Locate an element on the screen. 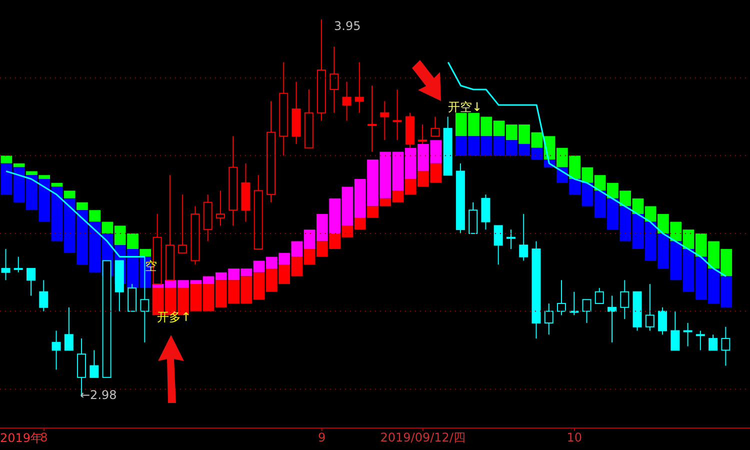 Image resolution: width=750 pixels, height=450 pixels. x-tick-label: 10 is located at coordinates (574, 437).